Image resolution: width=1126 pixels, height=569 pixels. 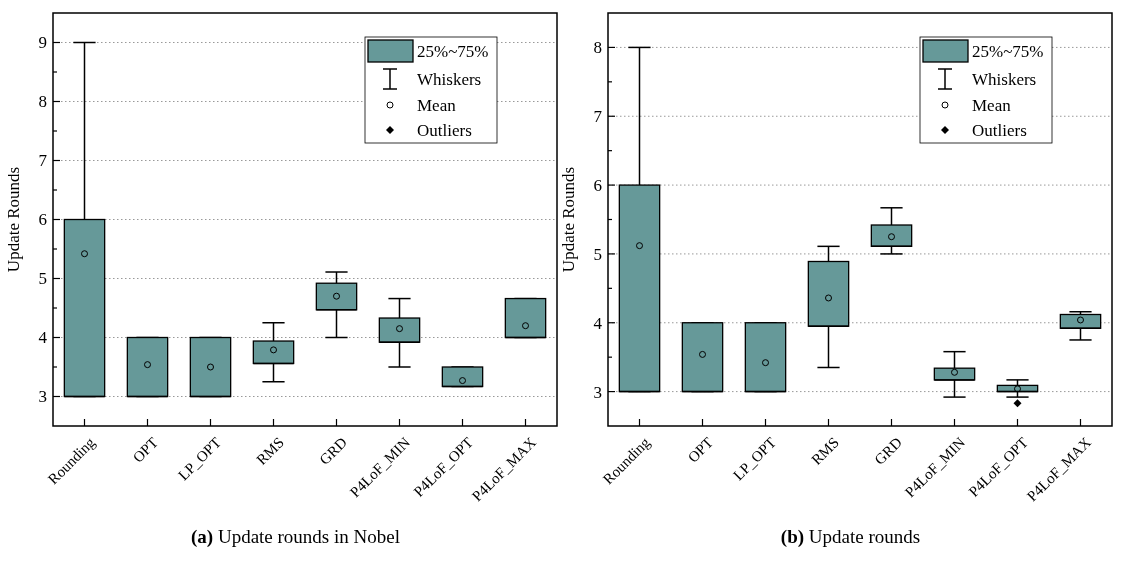 What do you see at coordinates (295, 537) in the screenshot?
I see `text: (a) Update rounds in Nobel` at bounding box center [295, 537].